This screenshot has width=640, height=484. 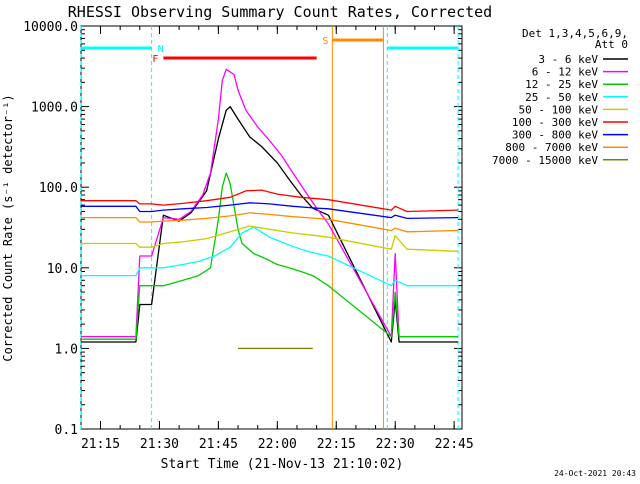 I want to click on x-axis-label: Start Time (21-Nov-13 21:10:02), so click(x=282, y=464).